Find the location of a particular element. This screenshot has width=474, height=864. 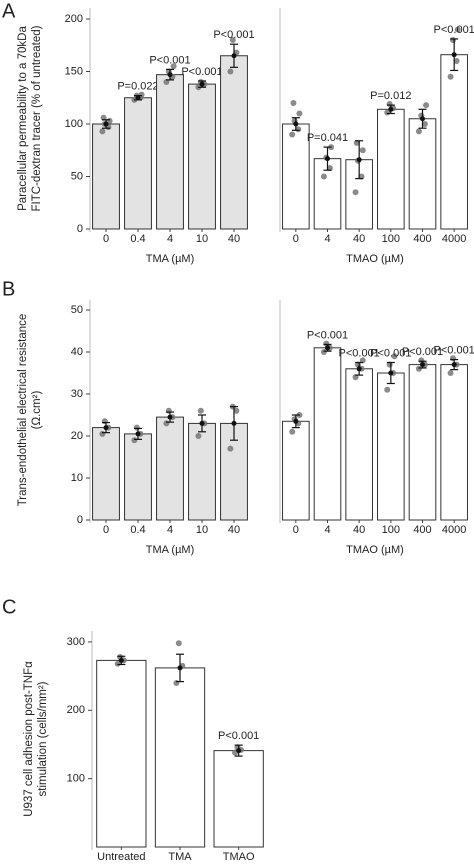

y-tick-label: 10 is located at coordinates (77, 478).